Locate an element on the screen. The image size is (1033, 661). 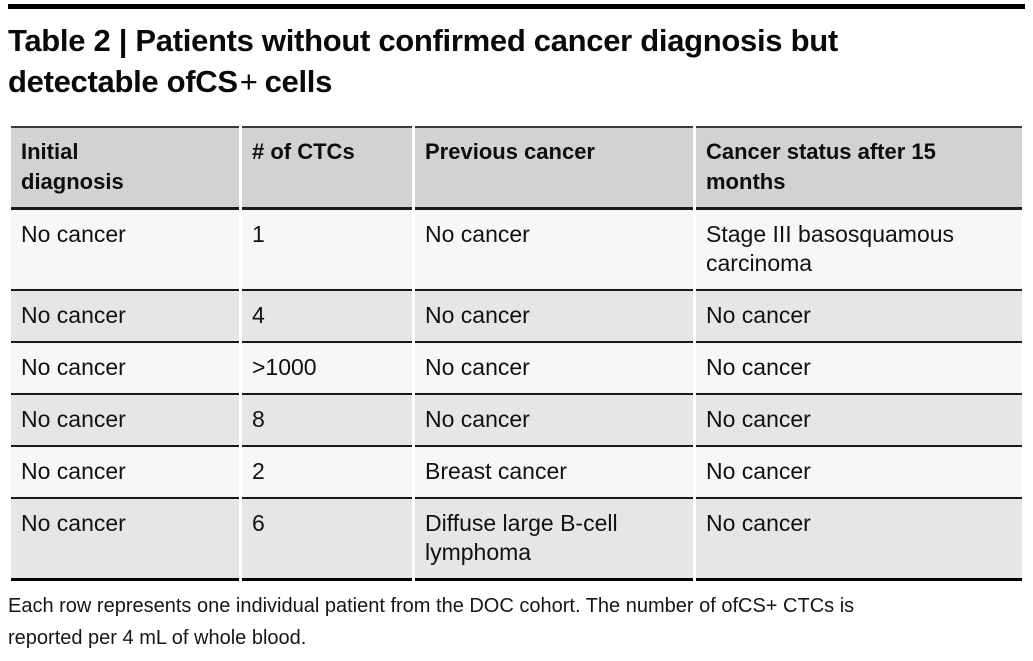
table-cell-num-ctcs: 2 is located at coordinates (327, 473).